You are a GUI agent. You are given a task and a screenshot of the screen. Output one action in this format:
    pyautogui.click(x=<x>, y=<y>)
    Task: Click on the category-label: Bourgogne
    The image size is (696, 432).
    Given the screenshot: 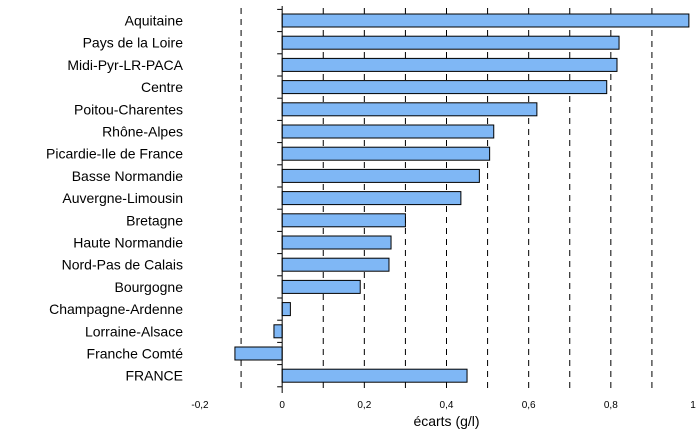 What is the action you would take?
    pyautogui.click(x=148, y=287)
    